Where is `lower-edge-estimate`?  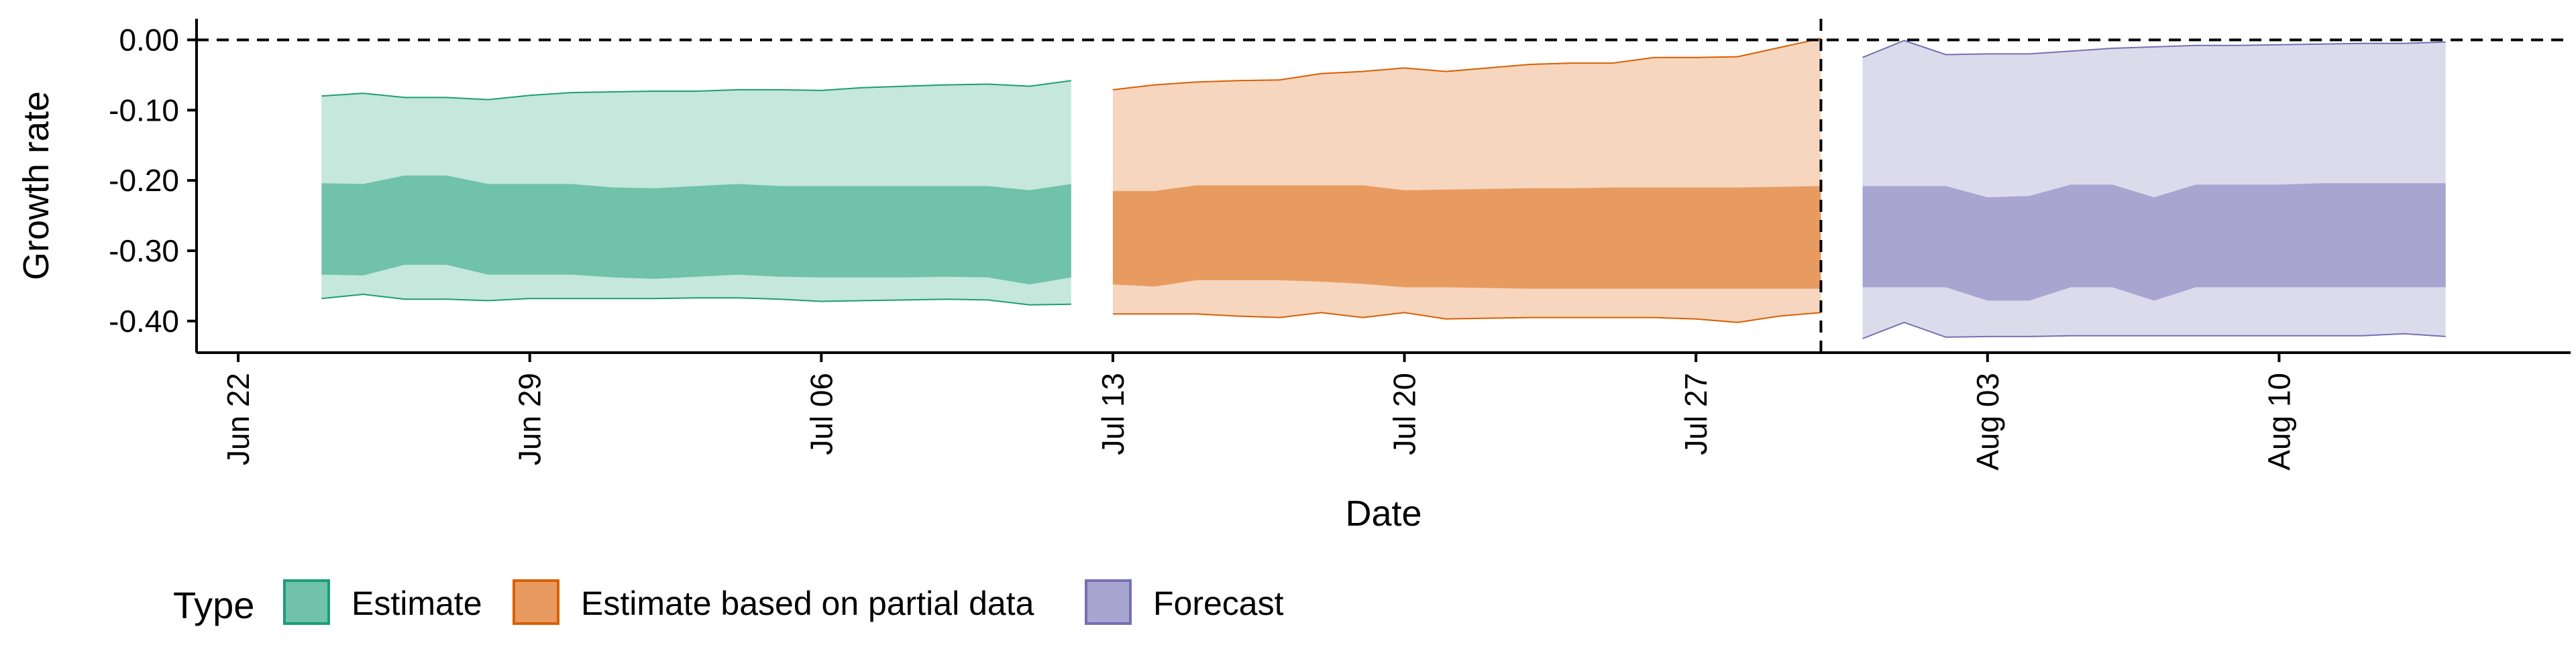
lower-edge-estimate is located at coordinates (696, 299).